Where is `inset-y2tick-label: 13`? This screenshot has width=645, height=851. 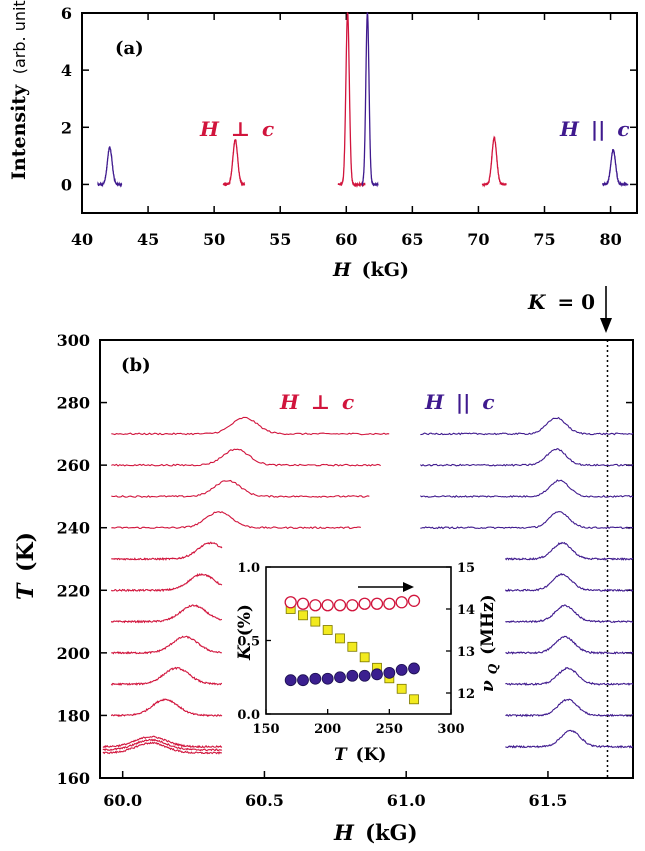 inset-y2tick-label: 13 is located at coordinates (466, 652).